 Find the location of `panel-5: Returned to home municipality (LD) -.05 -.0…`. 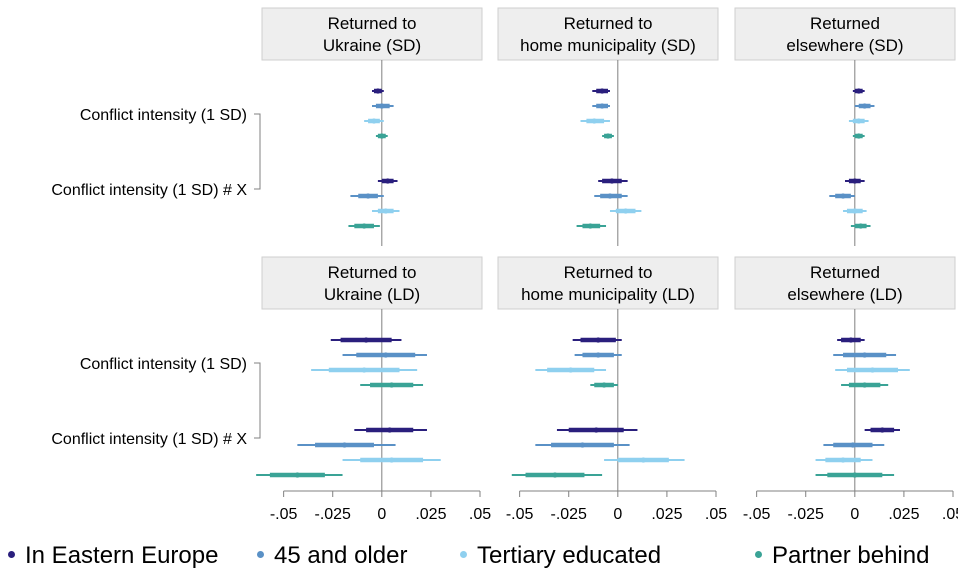

panel-5: Returned to home municipality (LD) -.05 -.0… is located at coordinates (612, 389).